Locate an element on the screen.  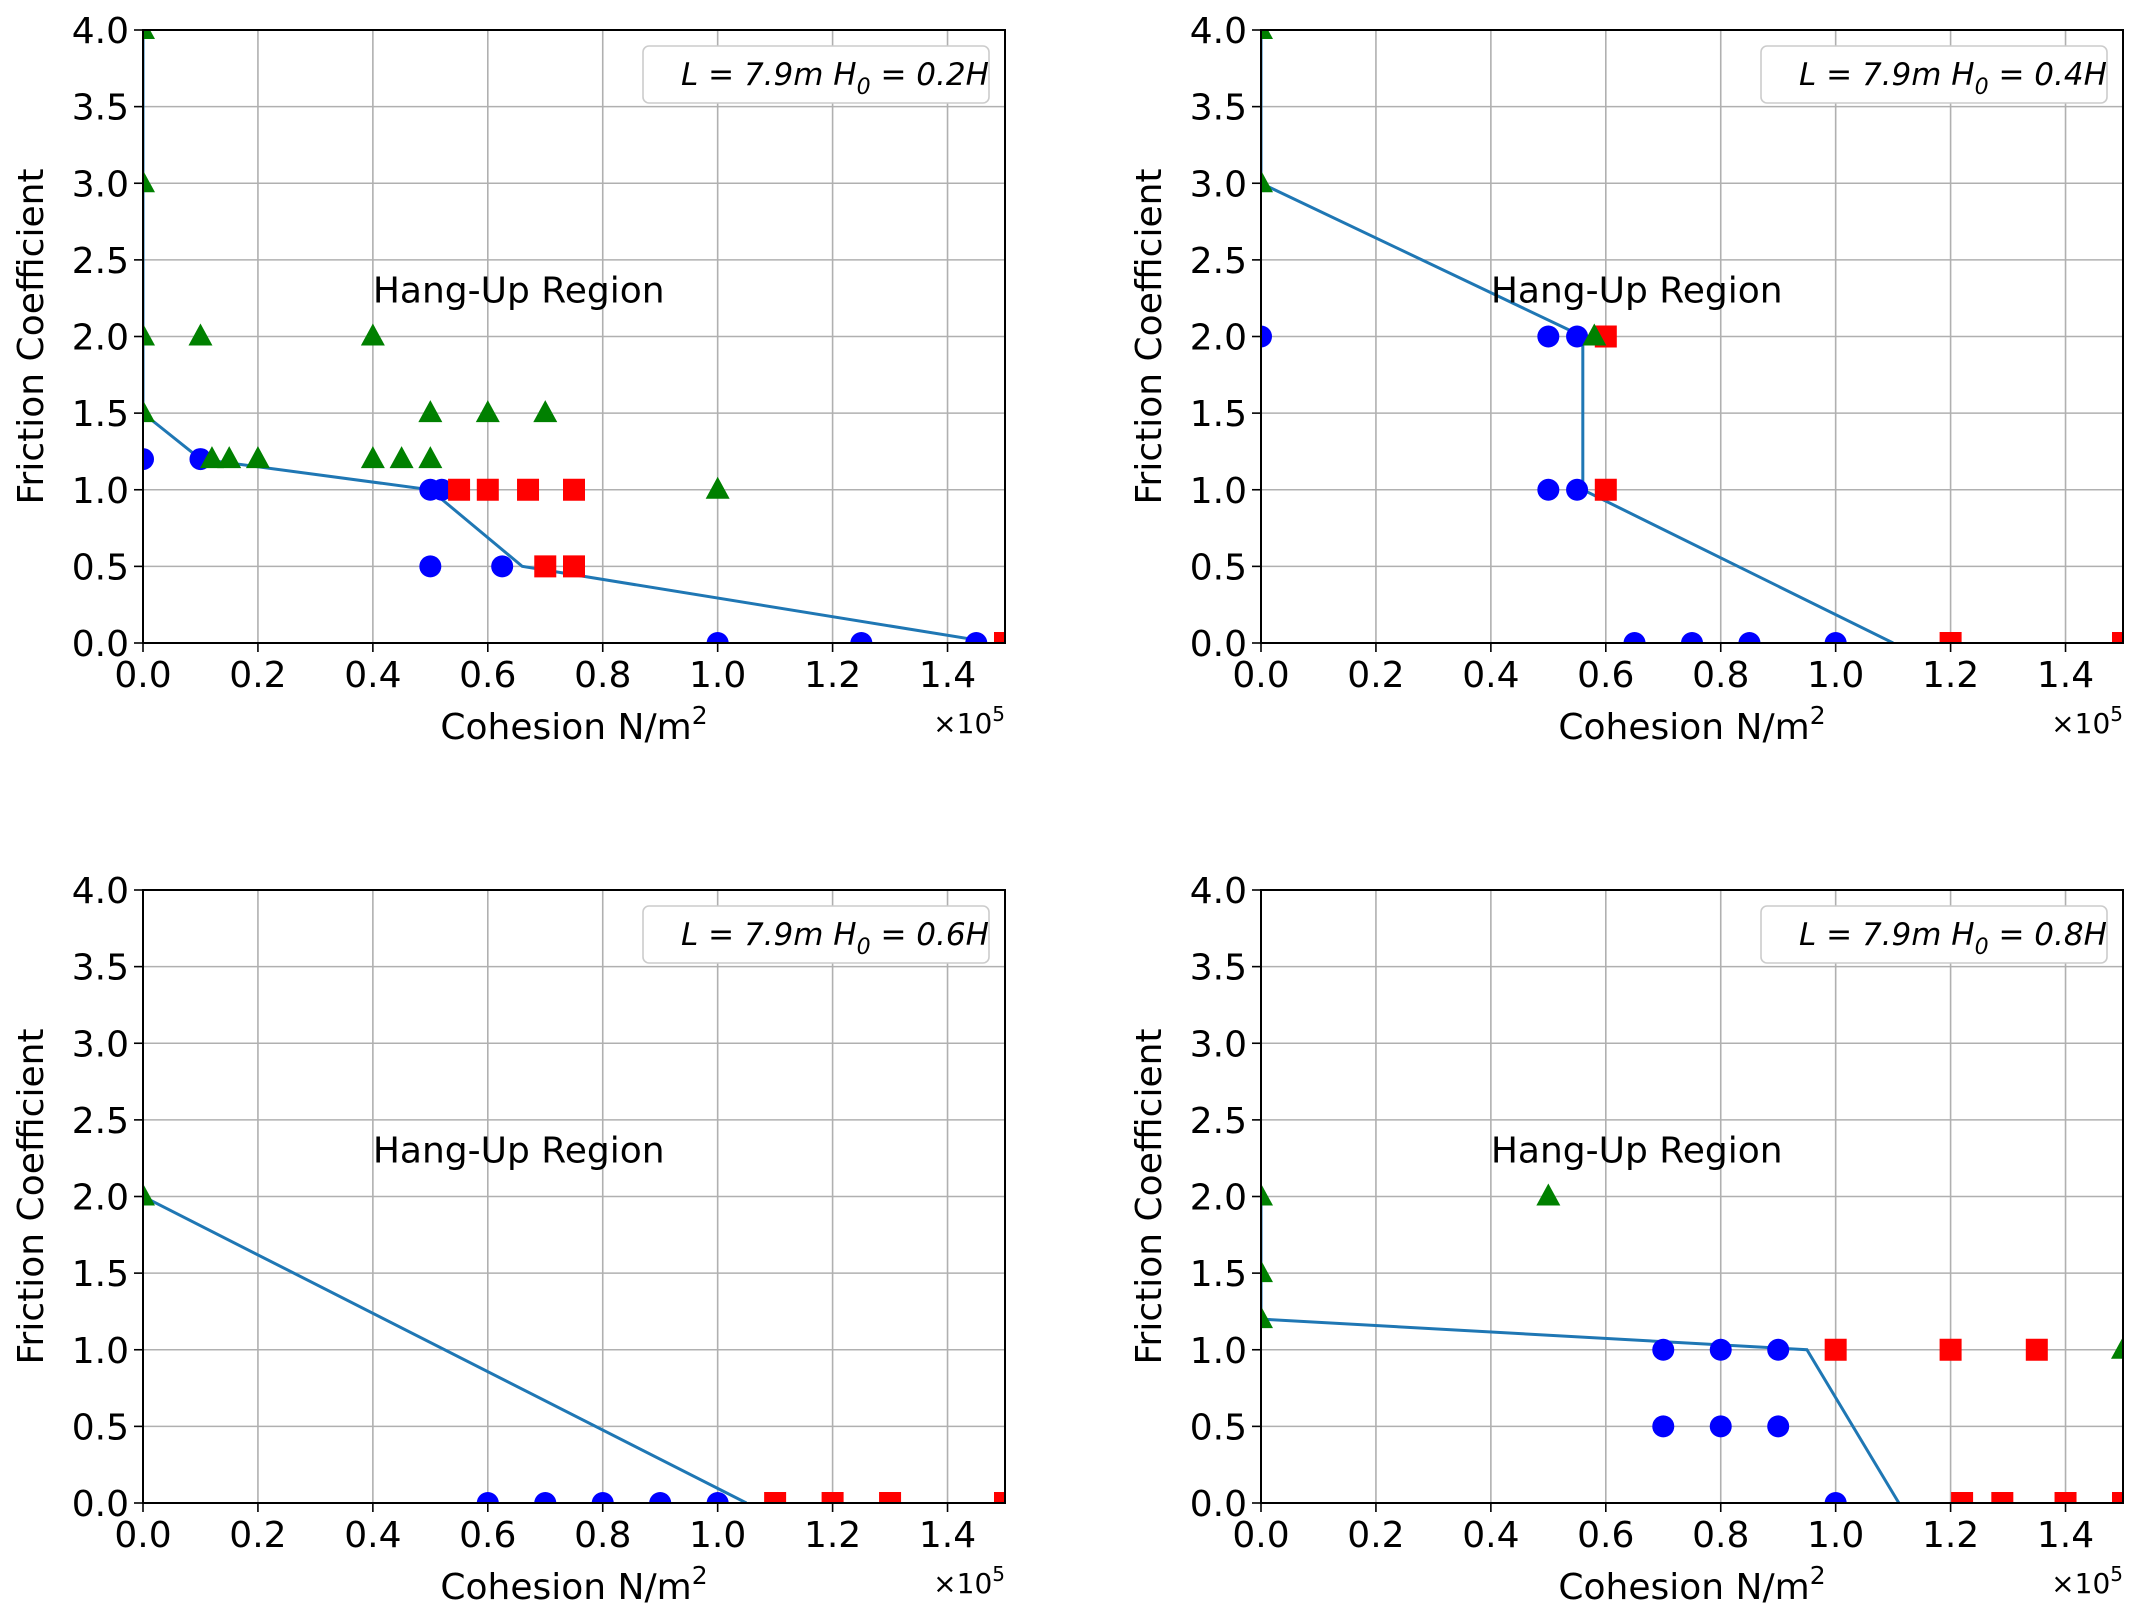
y-axis-label: Friction Coefficient is located at coordinates (31, 336).